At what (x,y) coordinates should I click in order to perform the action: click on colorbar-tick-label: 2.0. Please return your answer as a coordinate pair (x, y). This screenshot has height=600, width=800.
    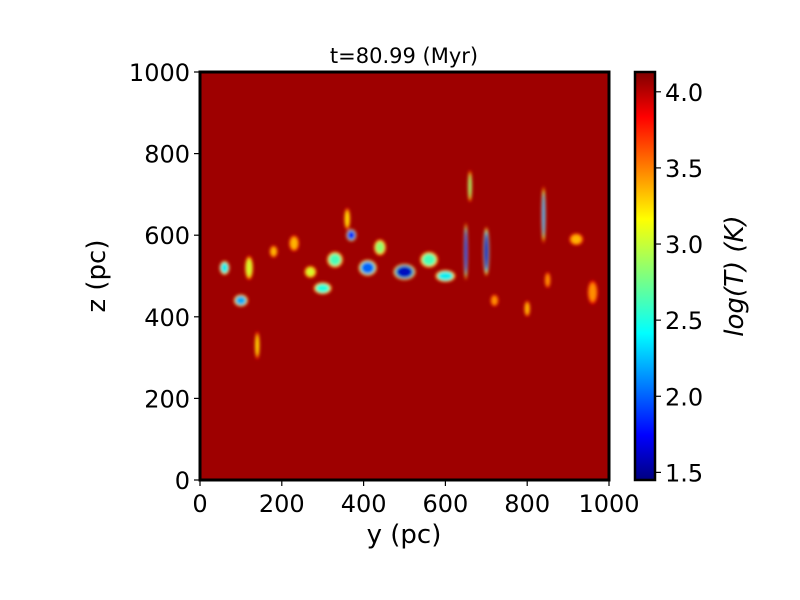
    Looking at the image, I should click on (684, 397).